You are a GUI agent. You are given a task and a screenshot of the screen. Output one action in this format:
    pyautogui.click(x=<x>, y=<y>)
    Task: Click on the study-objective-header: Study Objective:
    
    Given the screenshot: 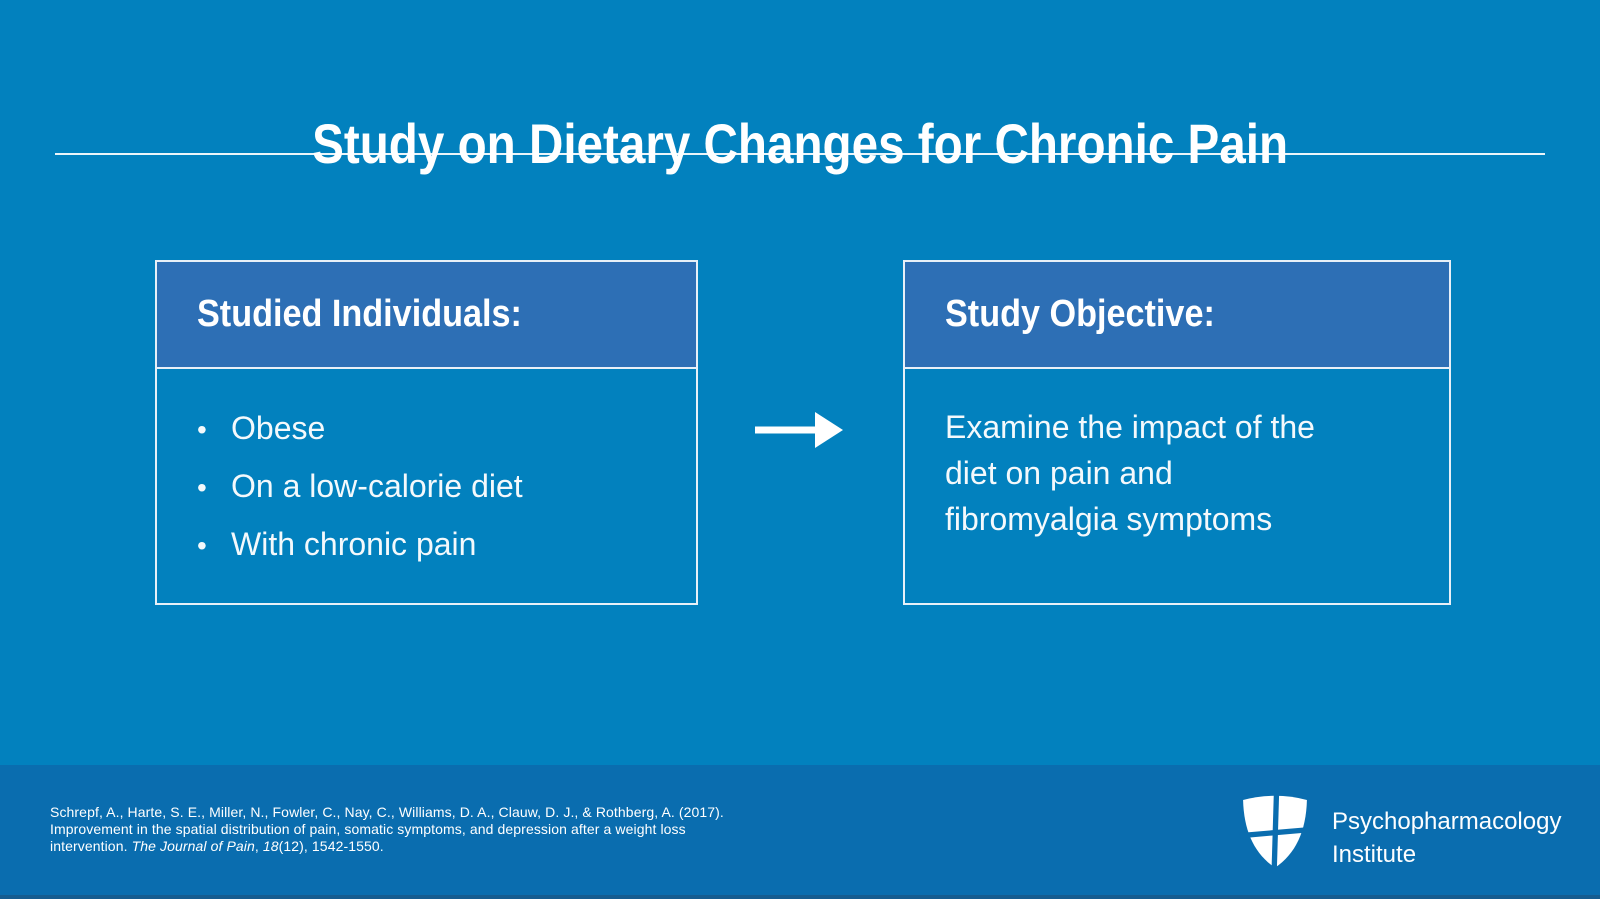 What is the action you would take?
    pyautogui.click(x=1177, y=315)
    